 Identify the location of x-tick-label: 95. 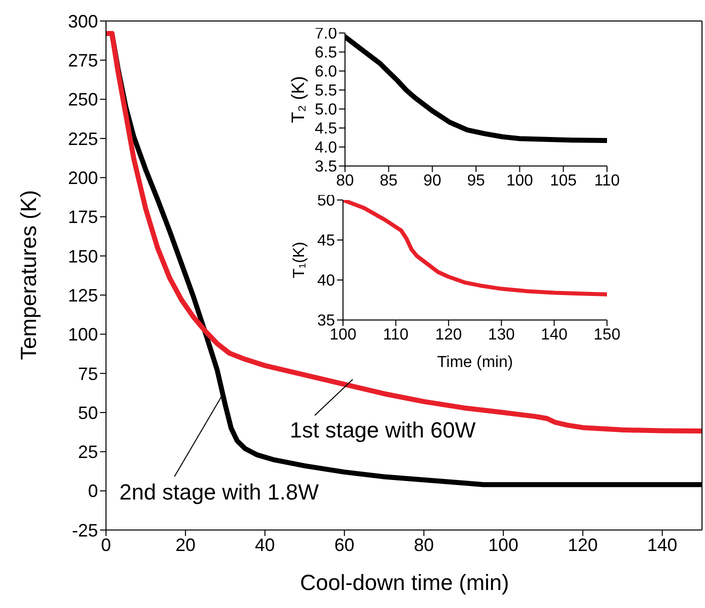
(476, 181).